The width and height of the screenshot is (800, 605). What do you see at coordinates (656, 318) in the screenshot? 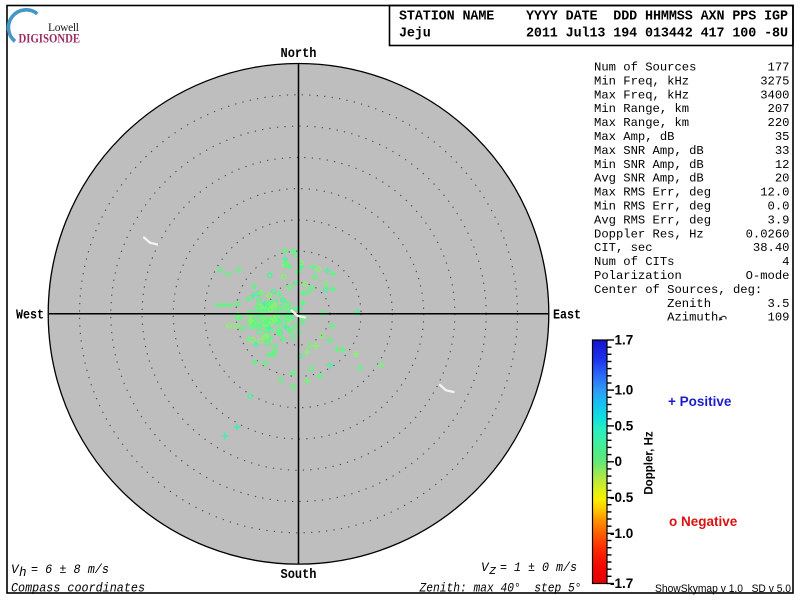
I see `svg-text: Azimuth` at bounding box center [656, 318].